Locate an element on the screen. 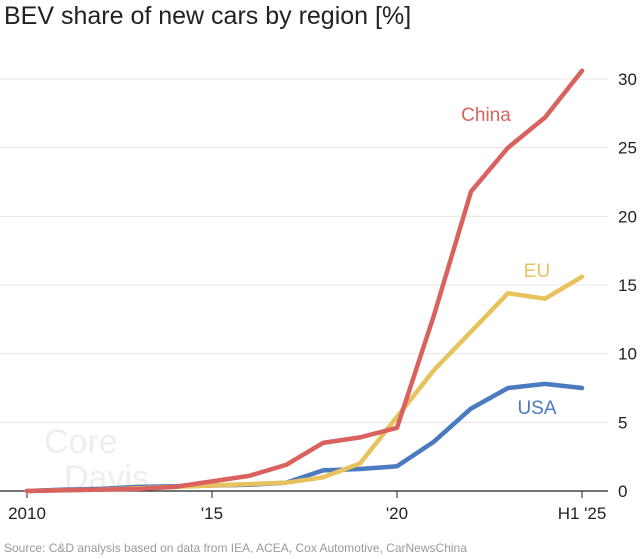 The width and height of the screenshot is (640, 559). series-labels: USA EU China is located at coordinates (509, 262).